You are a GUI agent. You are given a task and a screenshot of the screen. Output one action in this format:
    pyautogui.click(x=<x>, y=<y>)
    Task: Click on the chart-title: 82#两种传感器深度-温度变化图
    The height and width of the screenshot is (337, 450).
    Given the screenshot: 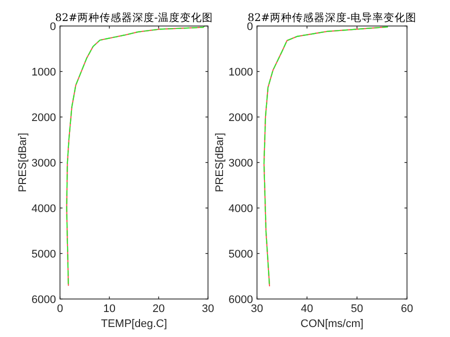 What is the action you would take?
    pyautogui.click(x=134, y=17)
    